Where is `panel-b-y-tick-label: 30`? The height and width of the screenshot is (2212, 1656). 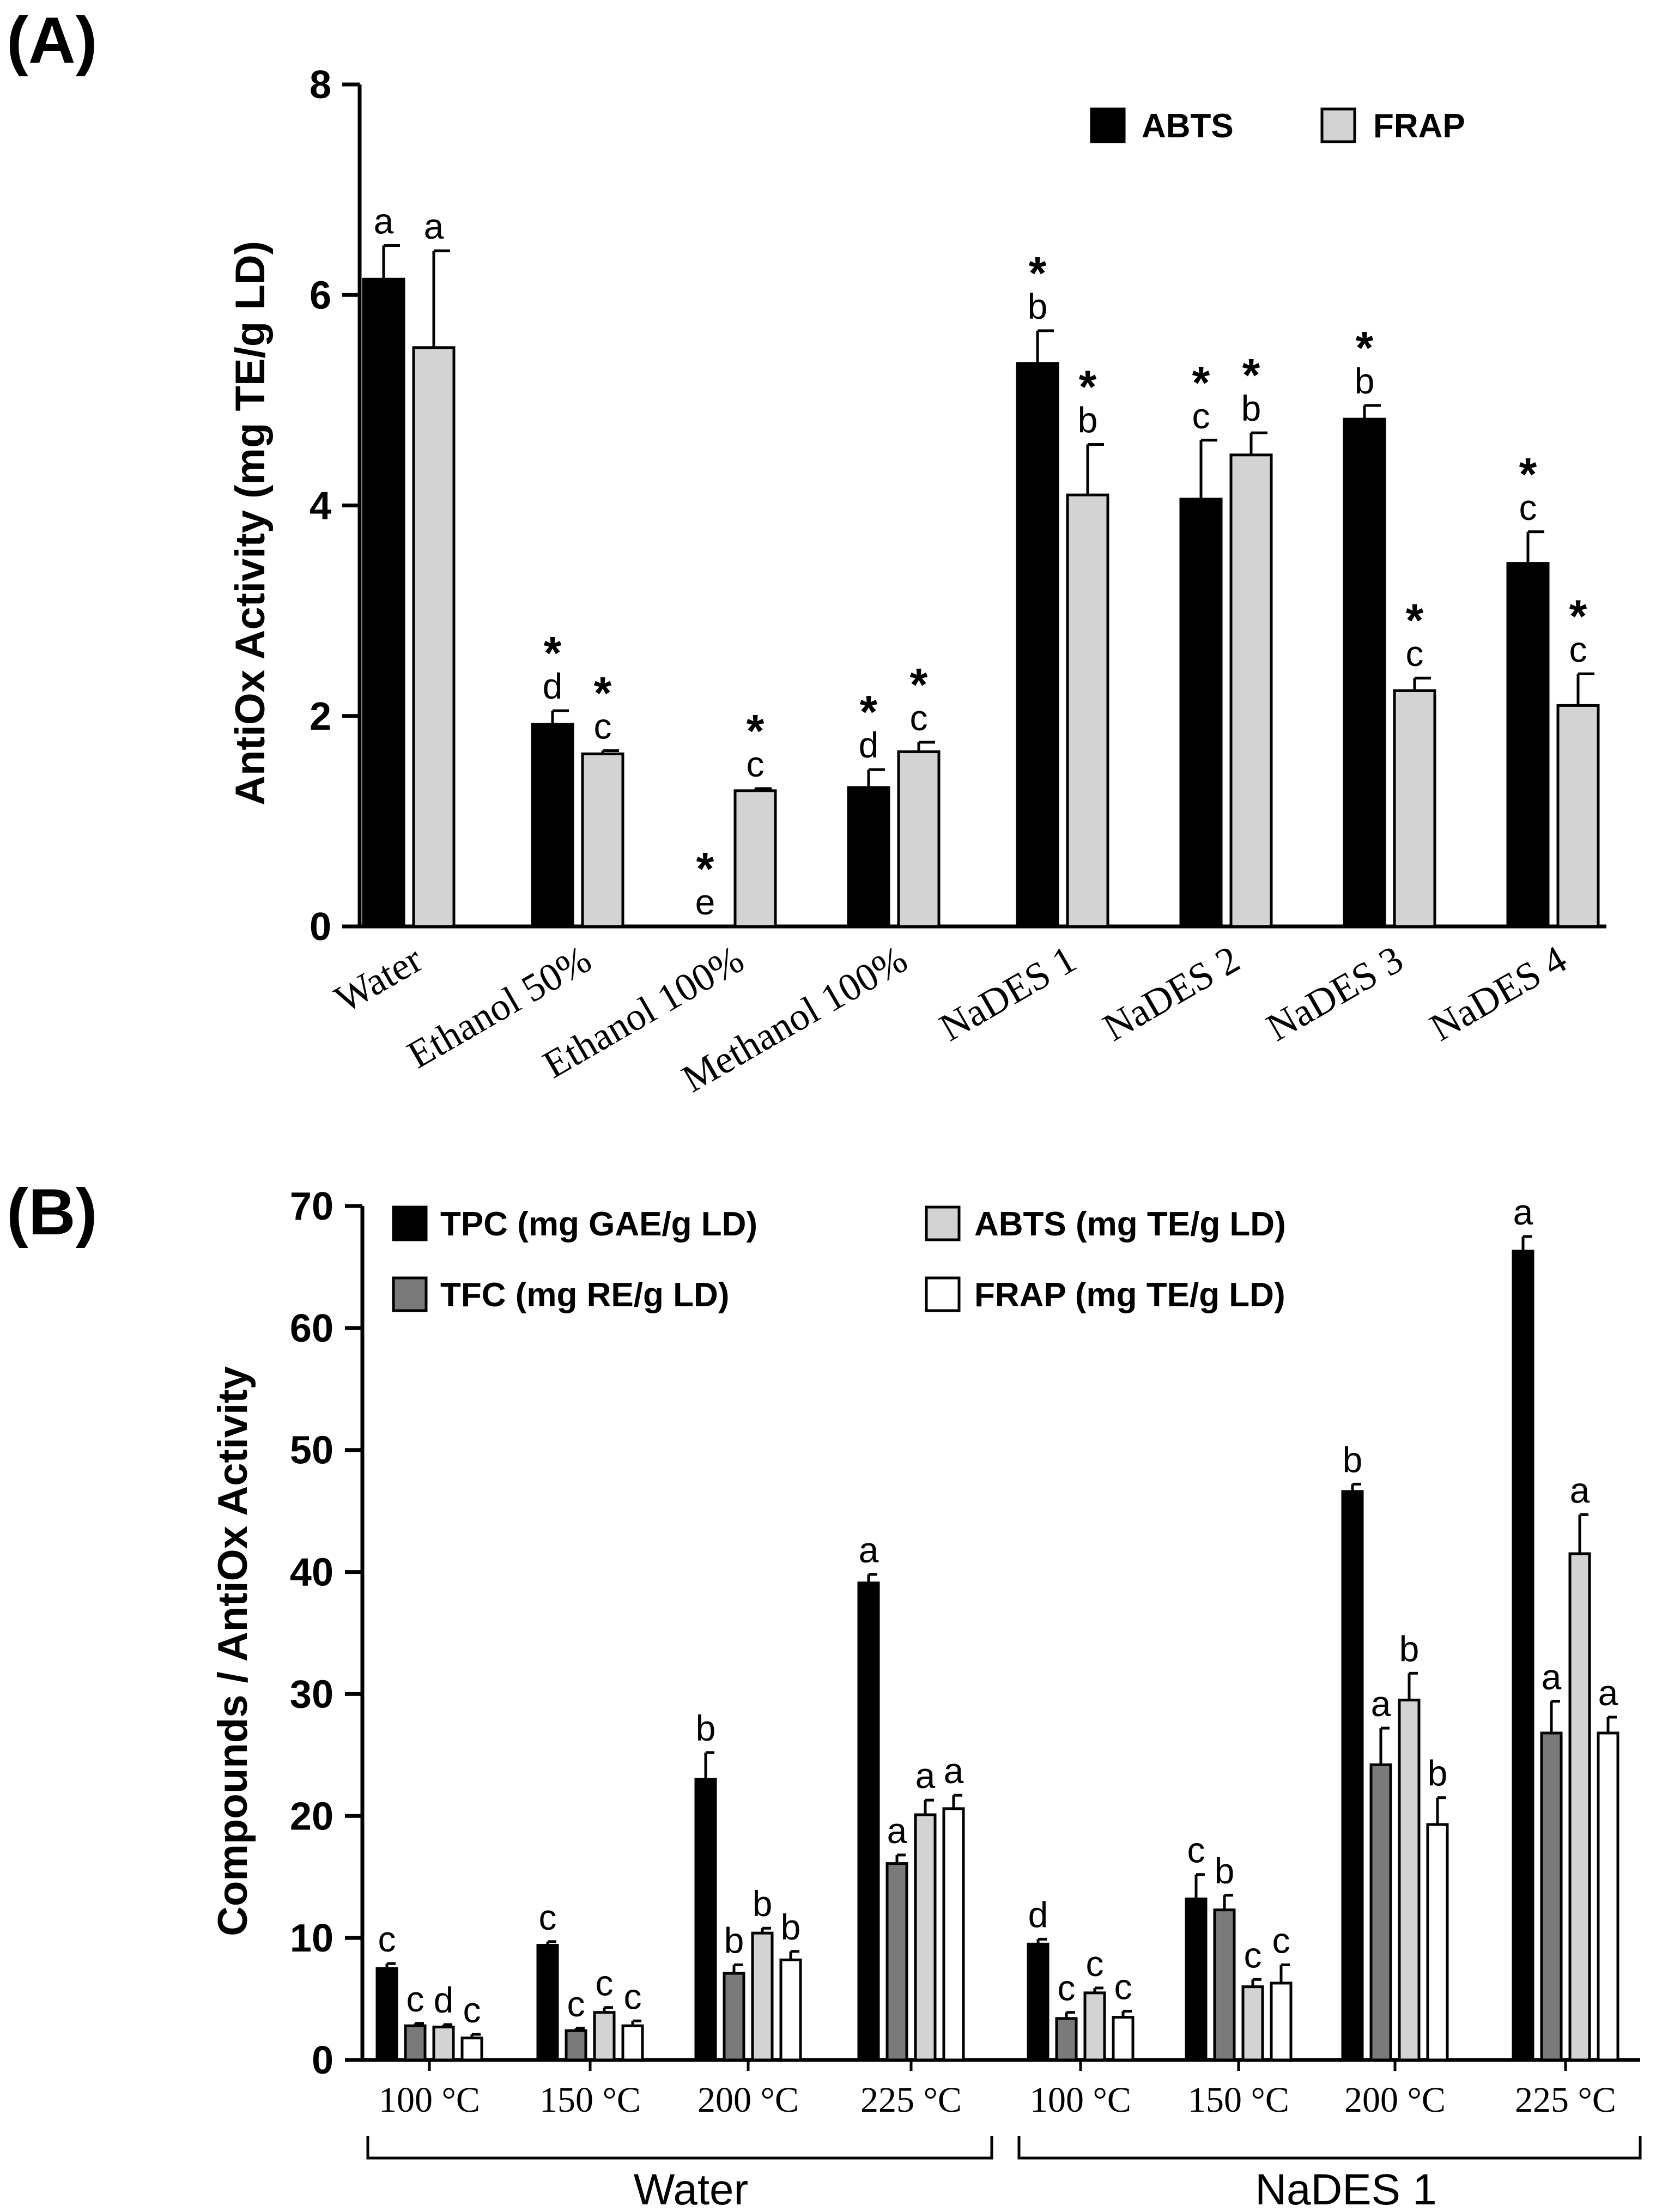 panel-b-y-tick-label: 30 is located at coordinates (311, 1694).